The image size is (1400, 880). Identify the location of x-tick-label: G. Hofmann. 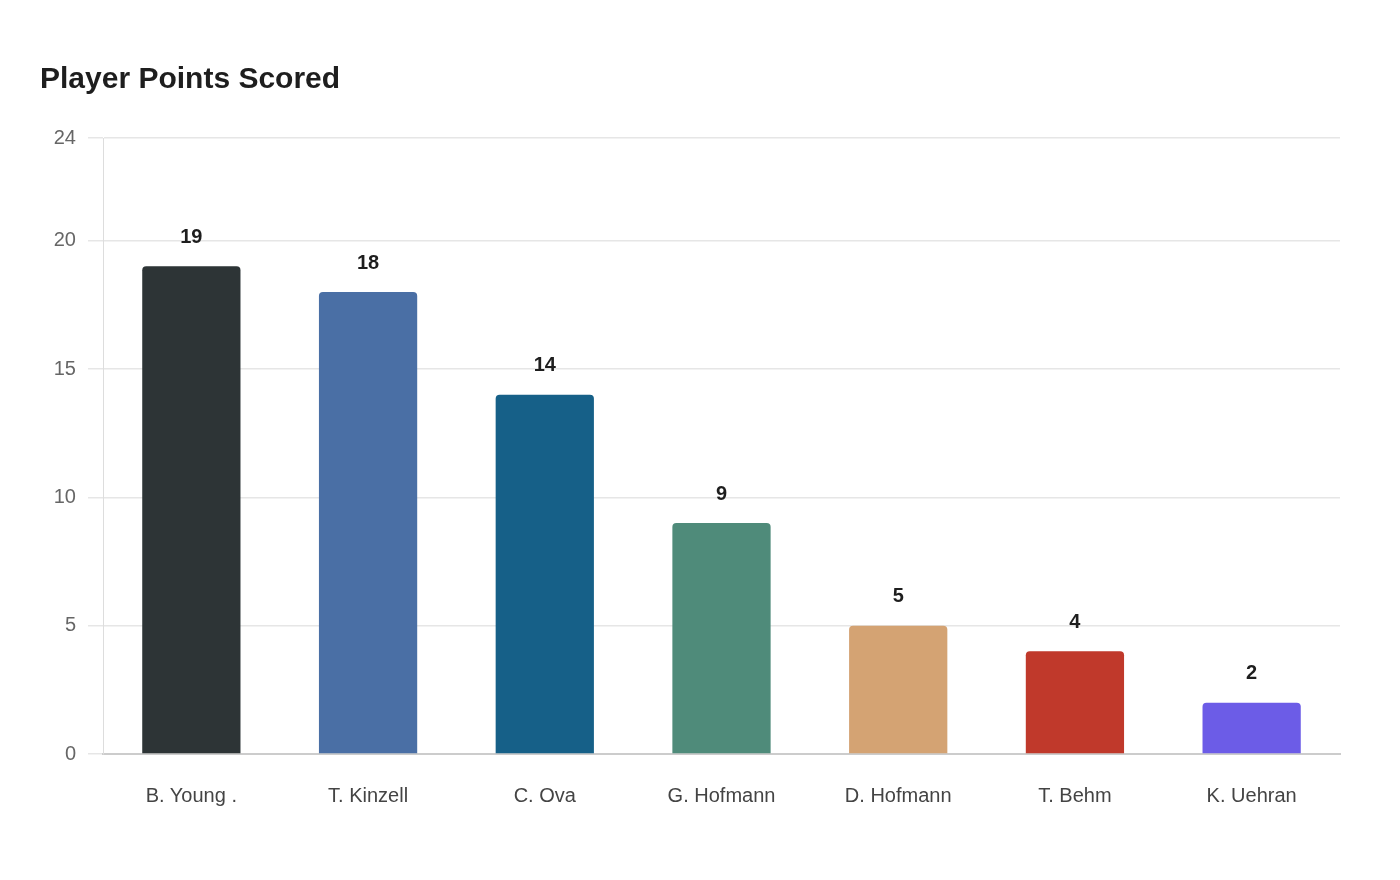
(721, 794).